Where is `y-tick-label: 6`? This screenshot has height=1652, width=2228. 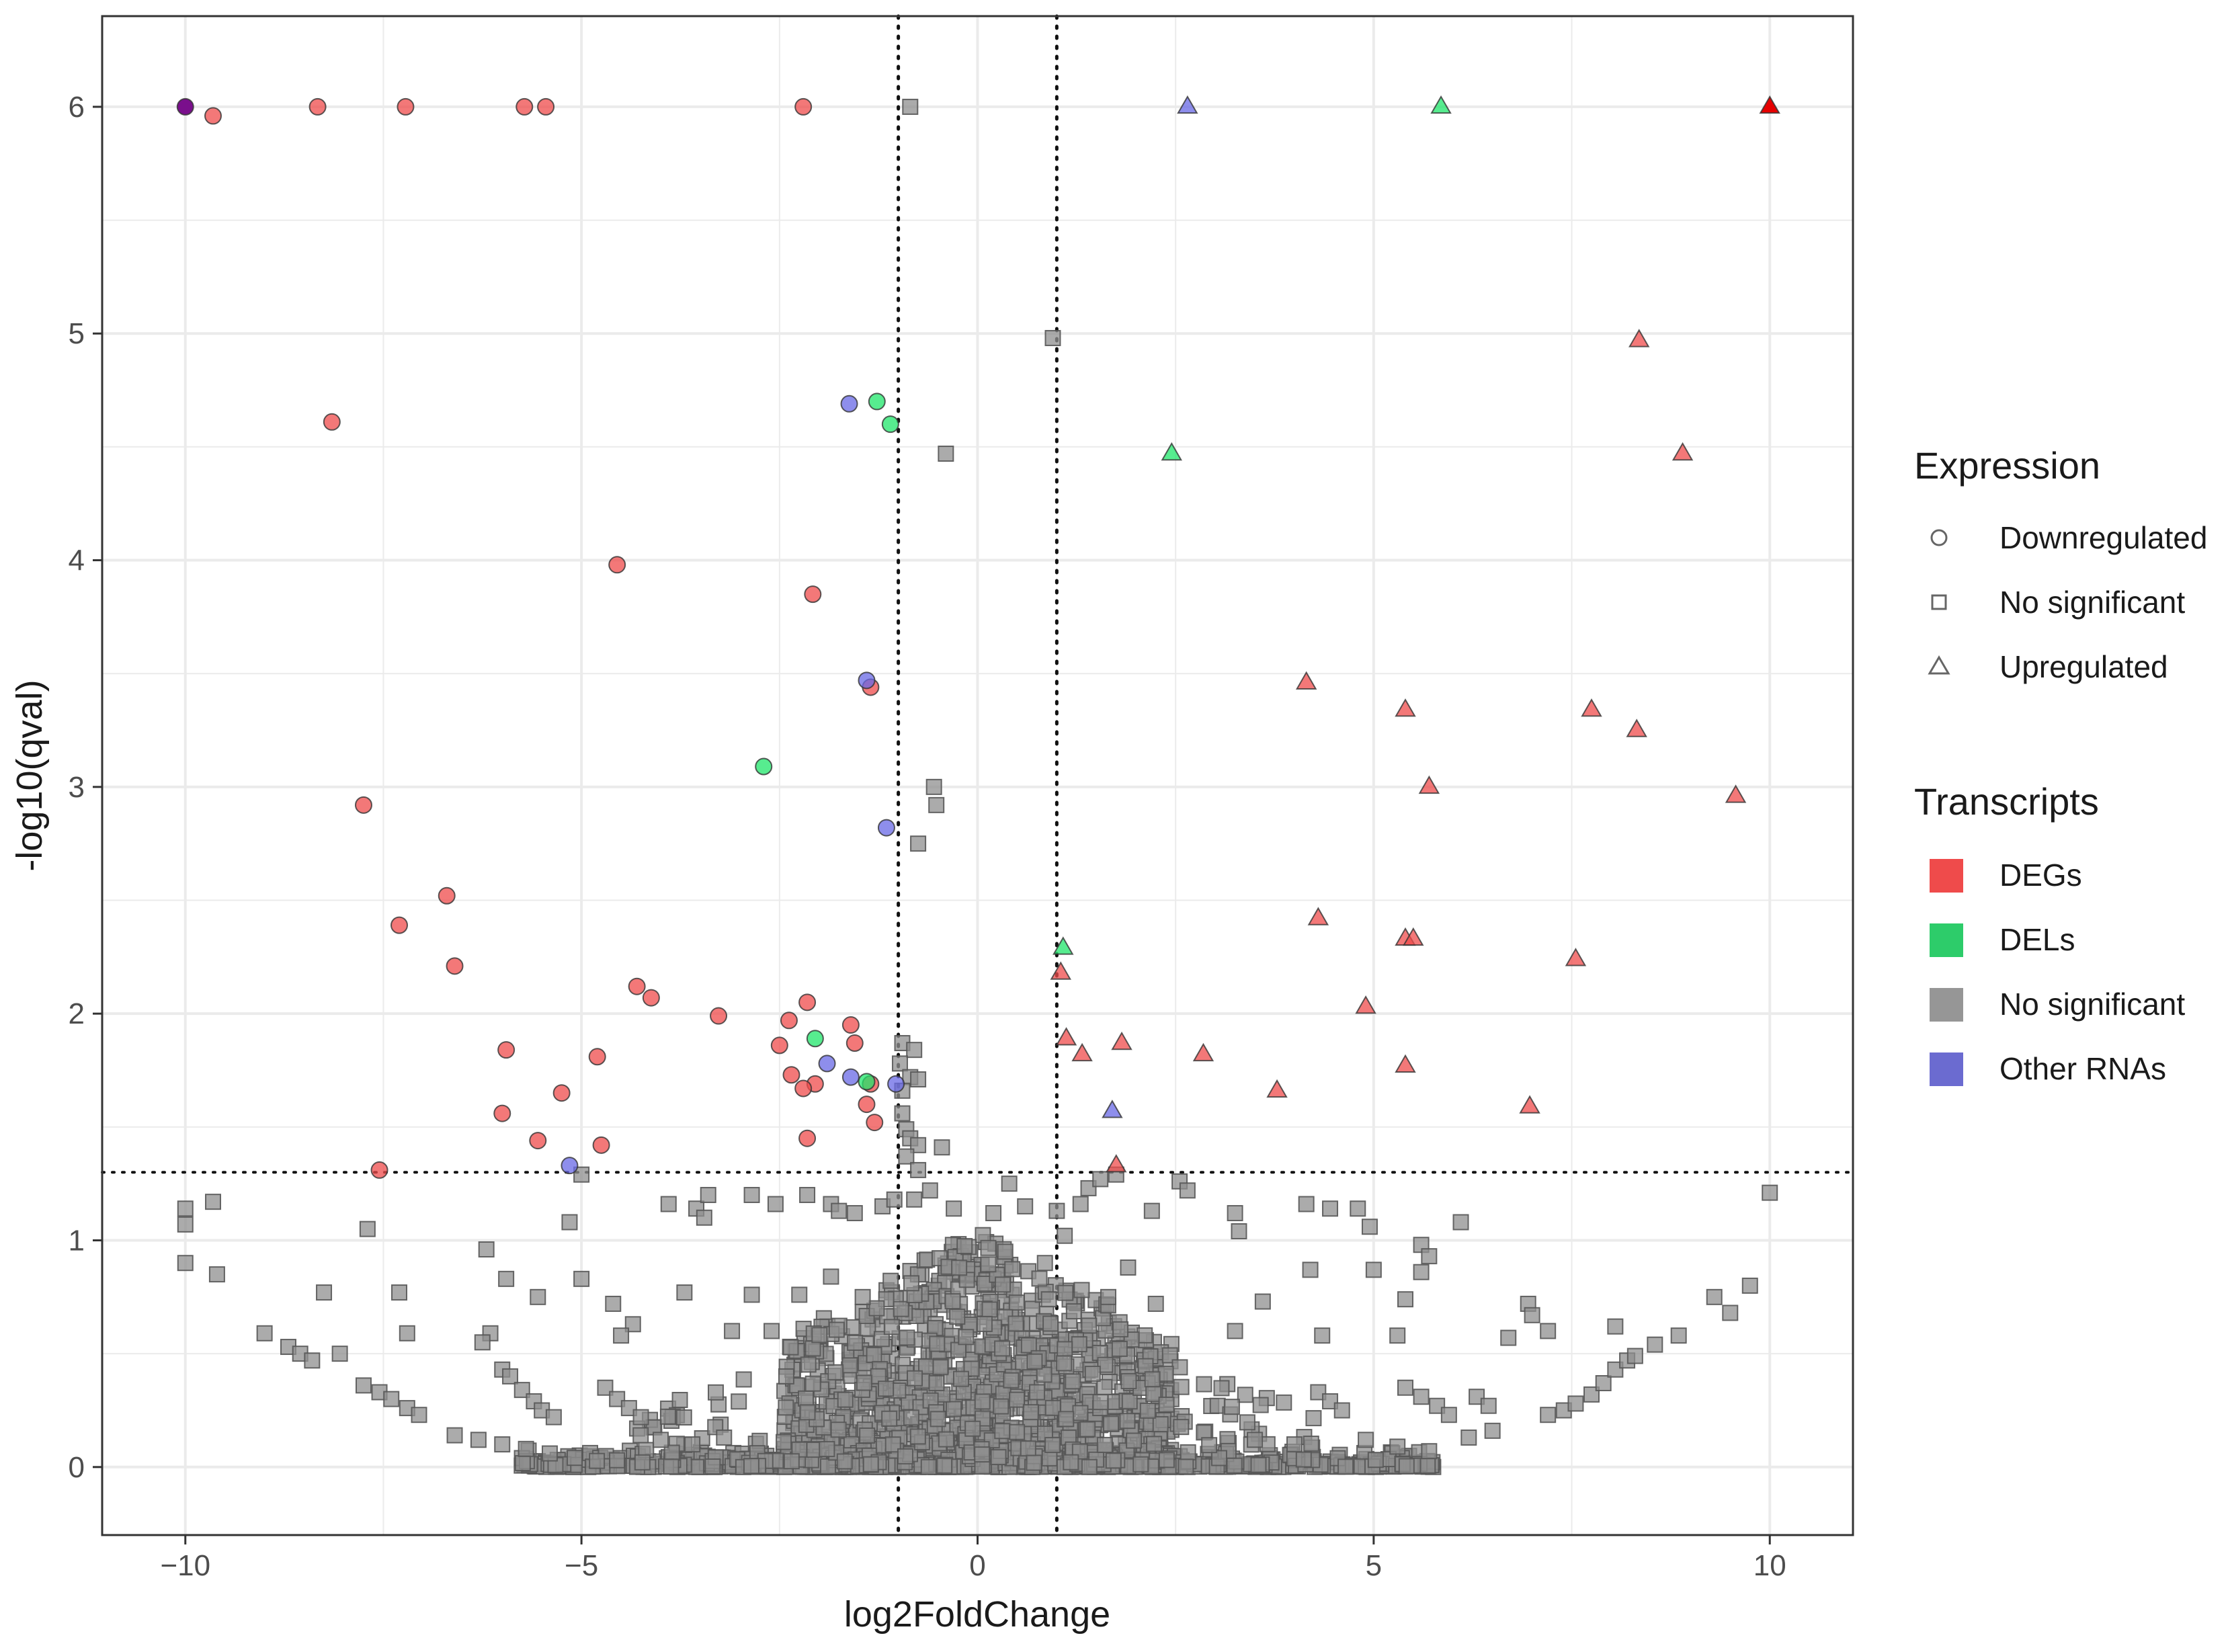
y-tick-label: 6 is located at coordinates (77, 107).